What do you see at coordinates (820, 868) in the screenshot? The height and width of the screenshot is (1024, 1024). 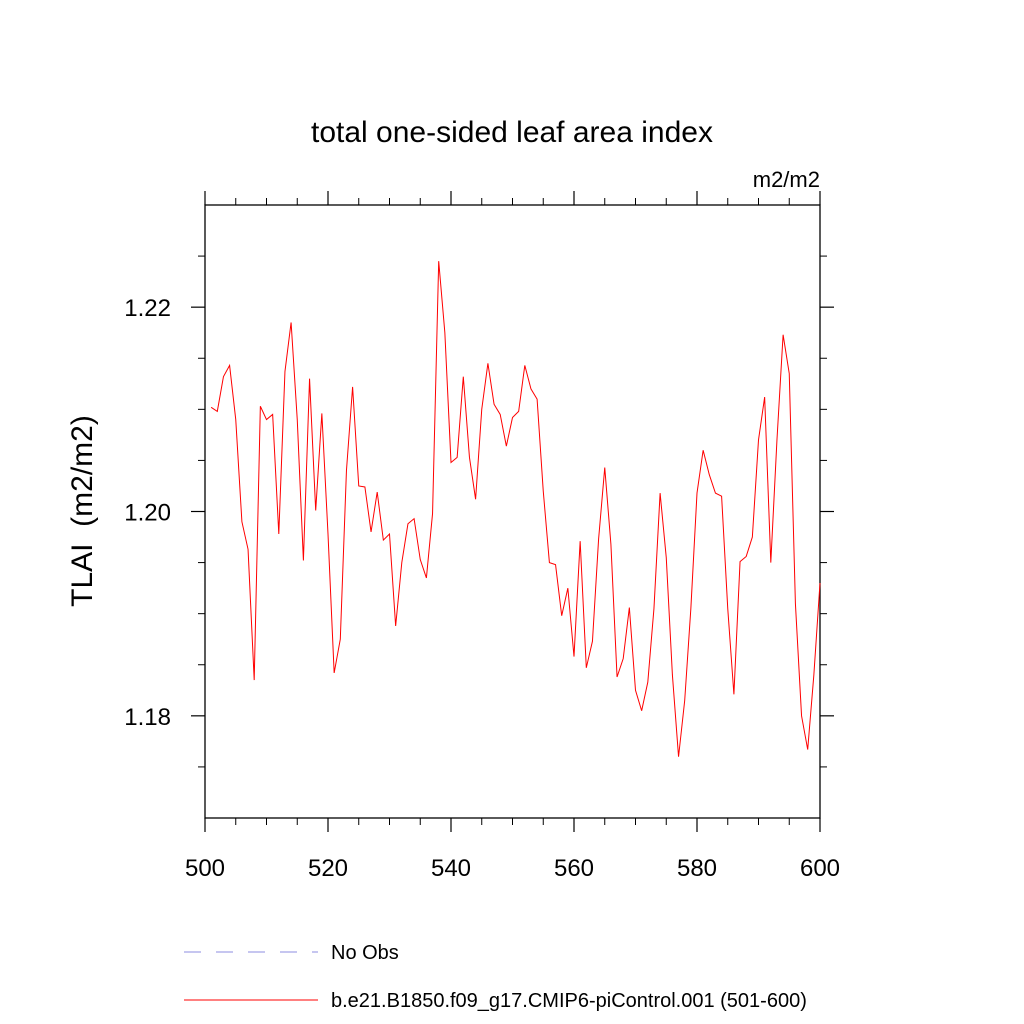 I see `x-tick-label: 600` at bounding box center [820, 868].